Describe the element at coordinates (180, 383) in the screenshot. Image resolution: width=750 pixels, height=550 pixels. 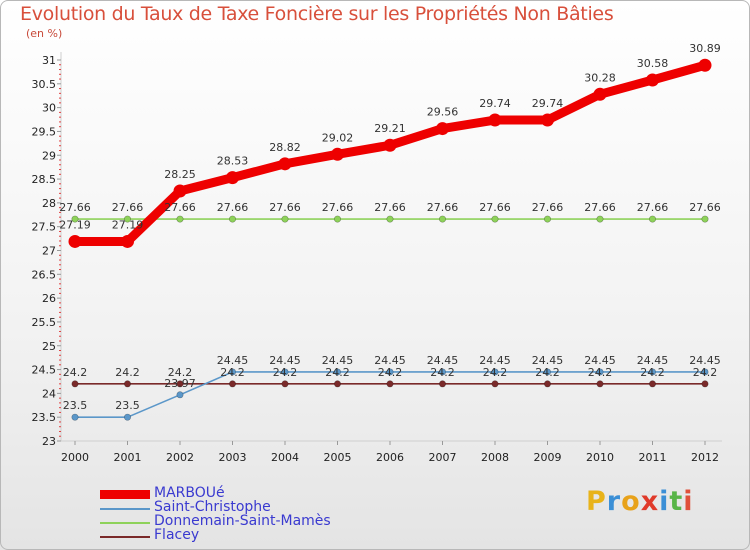
I see `data-label: 23.97` at that location.